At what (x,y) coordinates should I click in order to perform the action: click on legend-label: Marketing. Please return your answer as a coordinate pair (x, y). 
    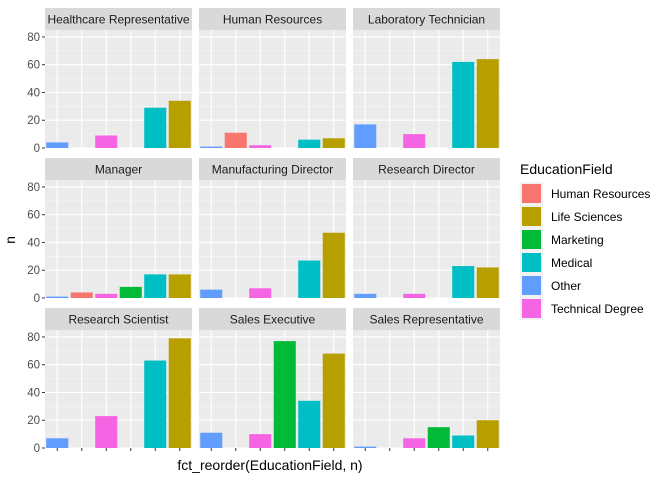
    Looking at the image, I should click on (577, 240).